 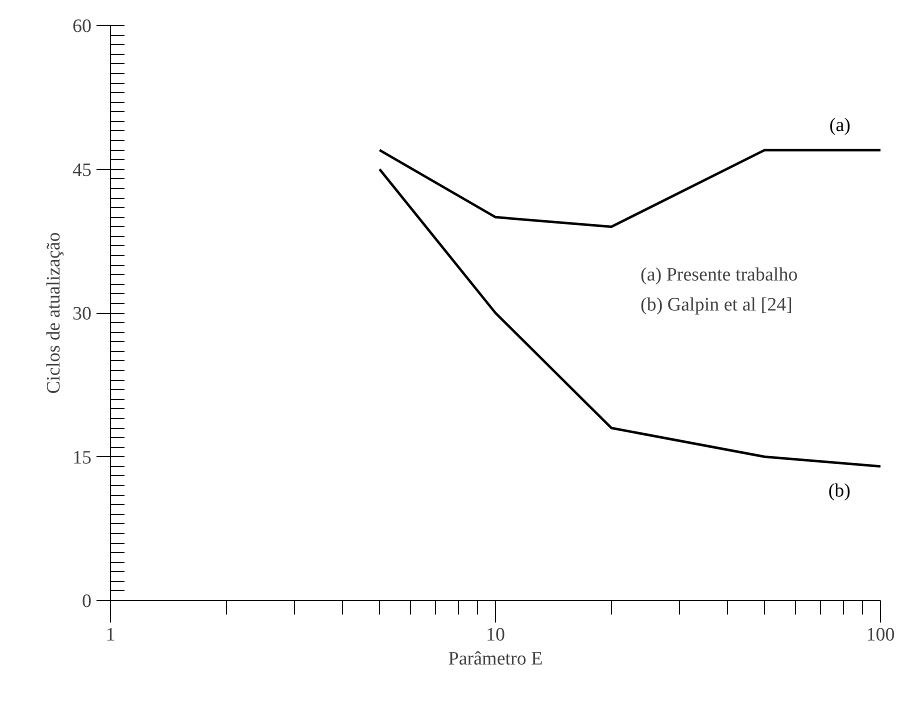 I want to click on series-label: (b), so click(x=839, y=491).